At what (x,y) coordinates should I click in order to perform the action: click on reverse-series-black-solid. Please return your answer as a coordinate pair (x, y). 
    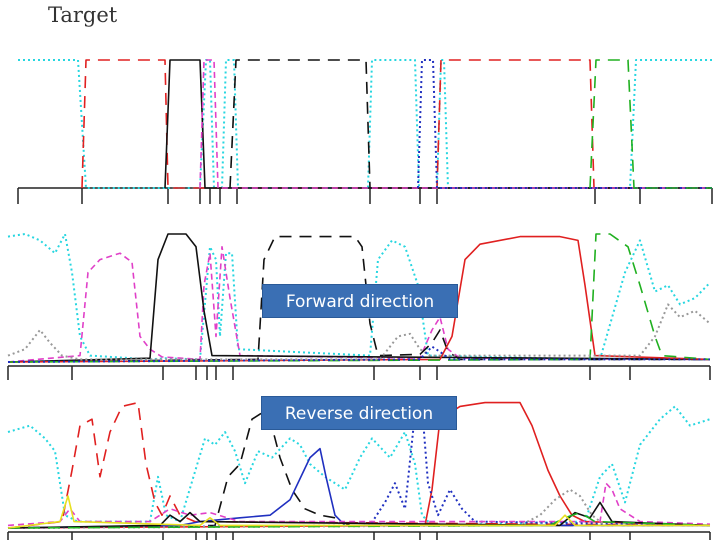
    Looking at the image, I should click on (359, 515).